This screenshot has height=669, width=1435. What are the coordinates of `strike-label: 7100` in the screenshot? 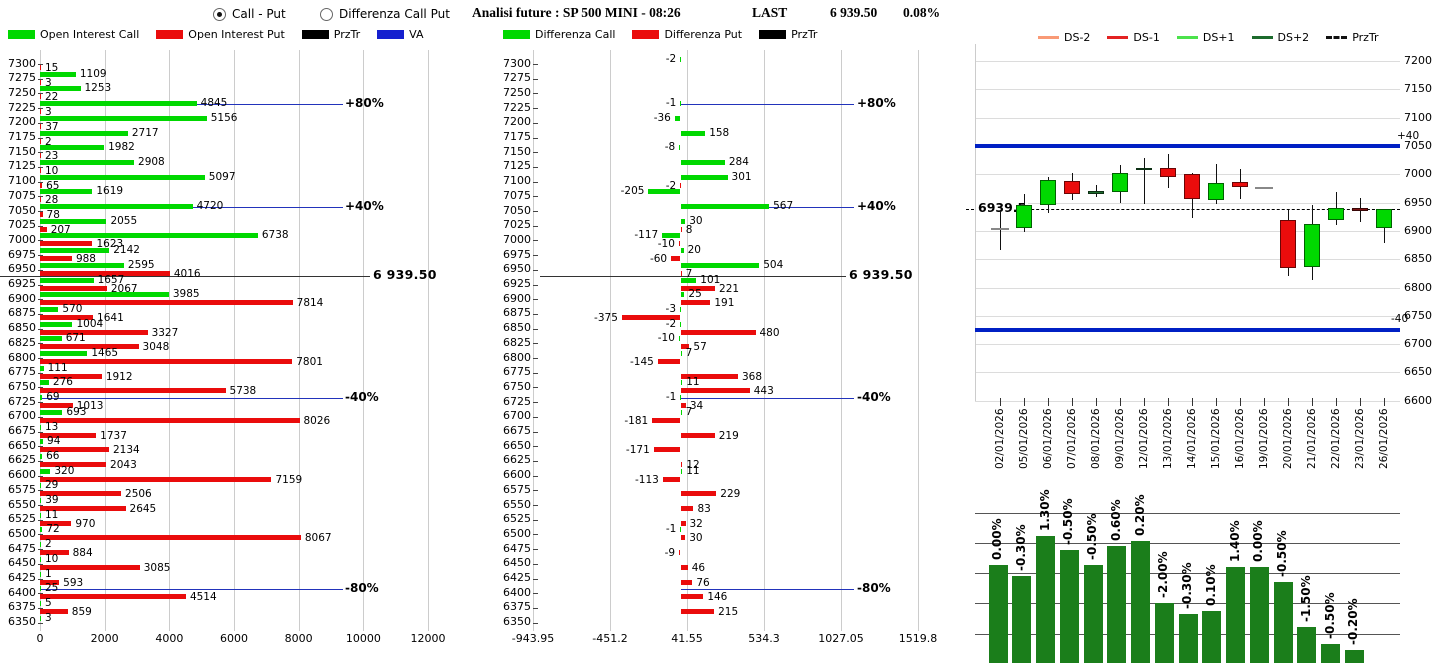 It's located at (517, 181).